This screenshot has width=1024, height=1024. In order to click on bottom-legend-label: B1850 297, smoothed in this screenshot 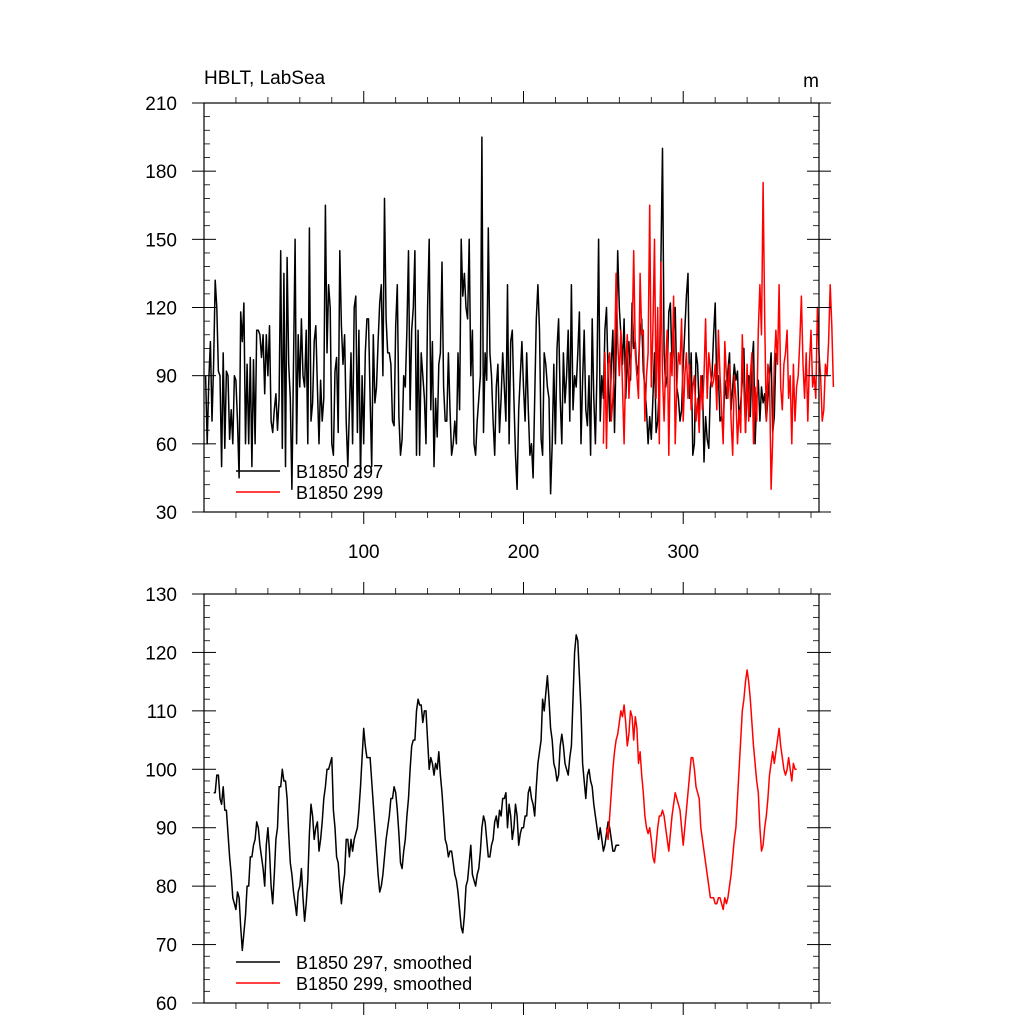, I will do `click(384, 963)`.